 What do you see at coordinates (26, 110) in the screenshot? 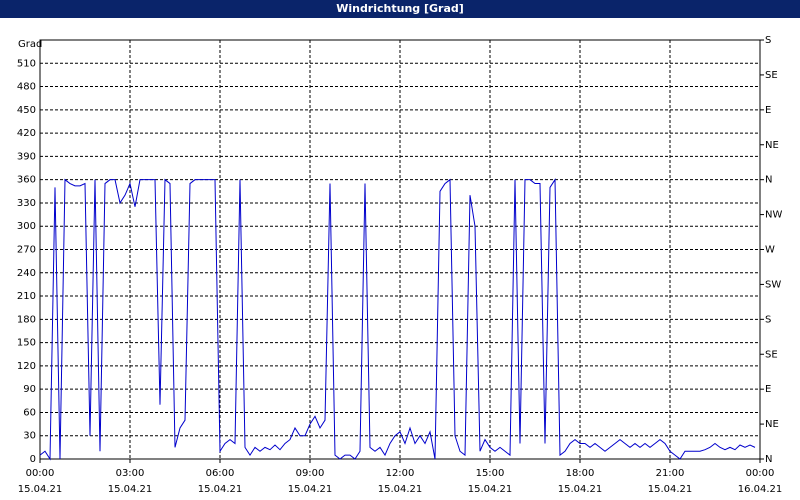
I see `y-tick-label: 450` at bounding box center [26, 110].